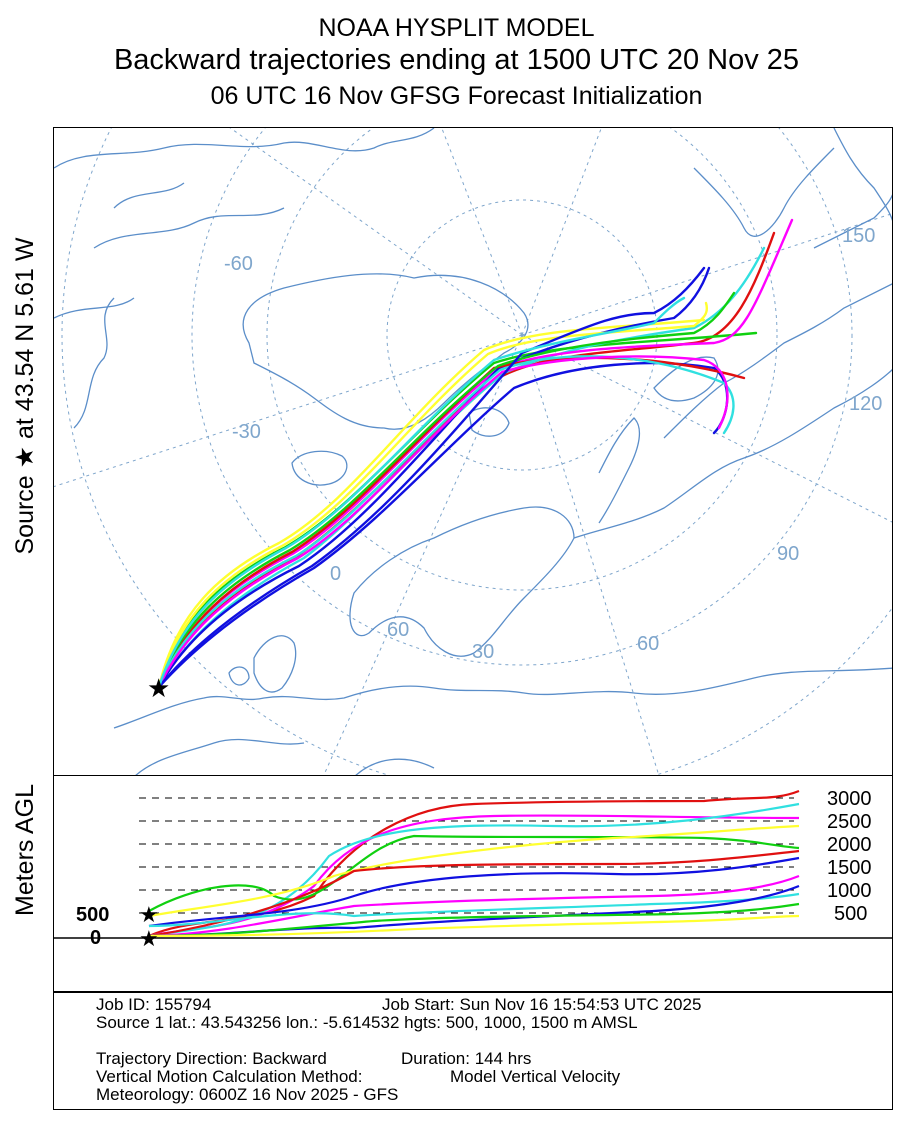  What do you see at coordinates (95, 938) in the screenshot?
I see `left-tick-0: 0` at bounding box center [95, 938].